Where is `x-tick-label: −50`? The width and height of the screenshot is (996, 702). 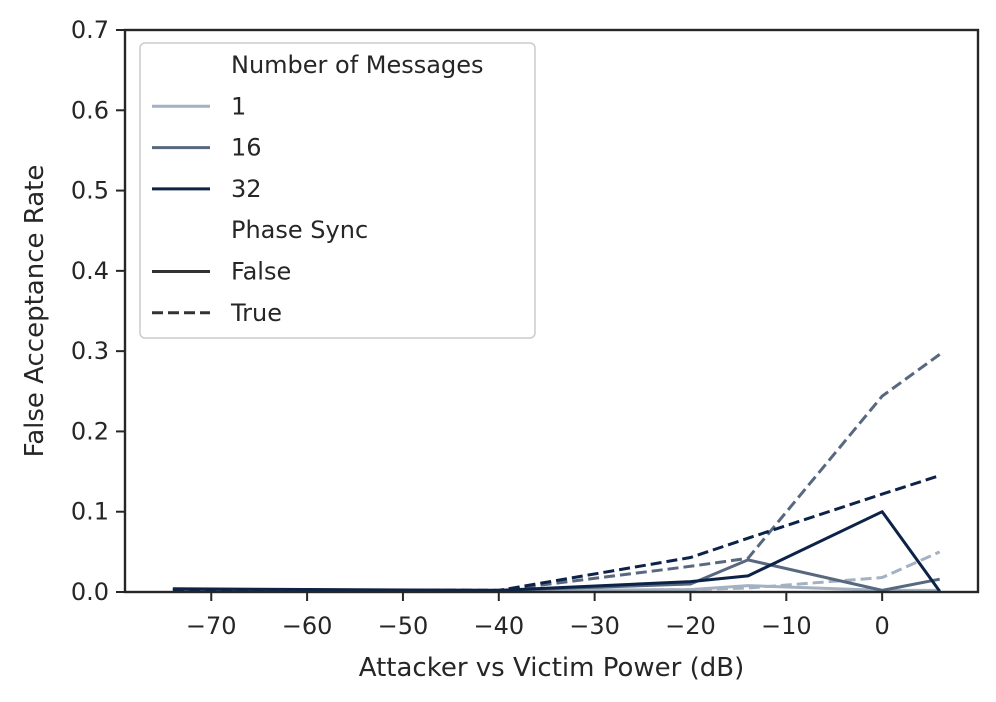 x-tick-label: −50 is located at coordinates (403, 626).